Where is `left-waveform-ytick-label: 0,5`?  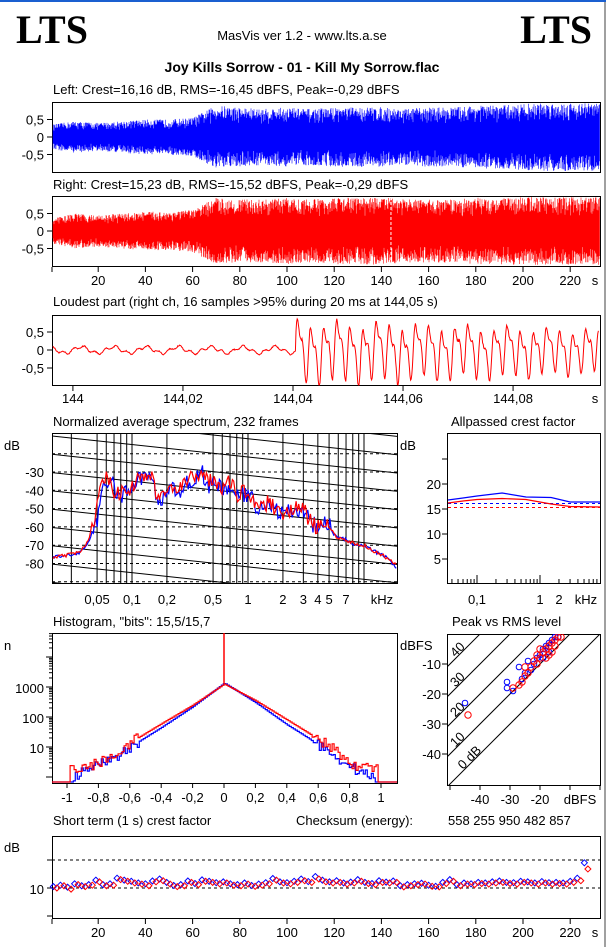
left-waveform-ytick-label: 0,5 is located at coordinates (35, 120).